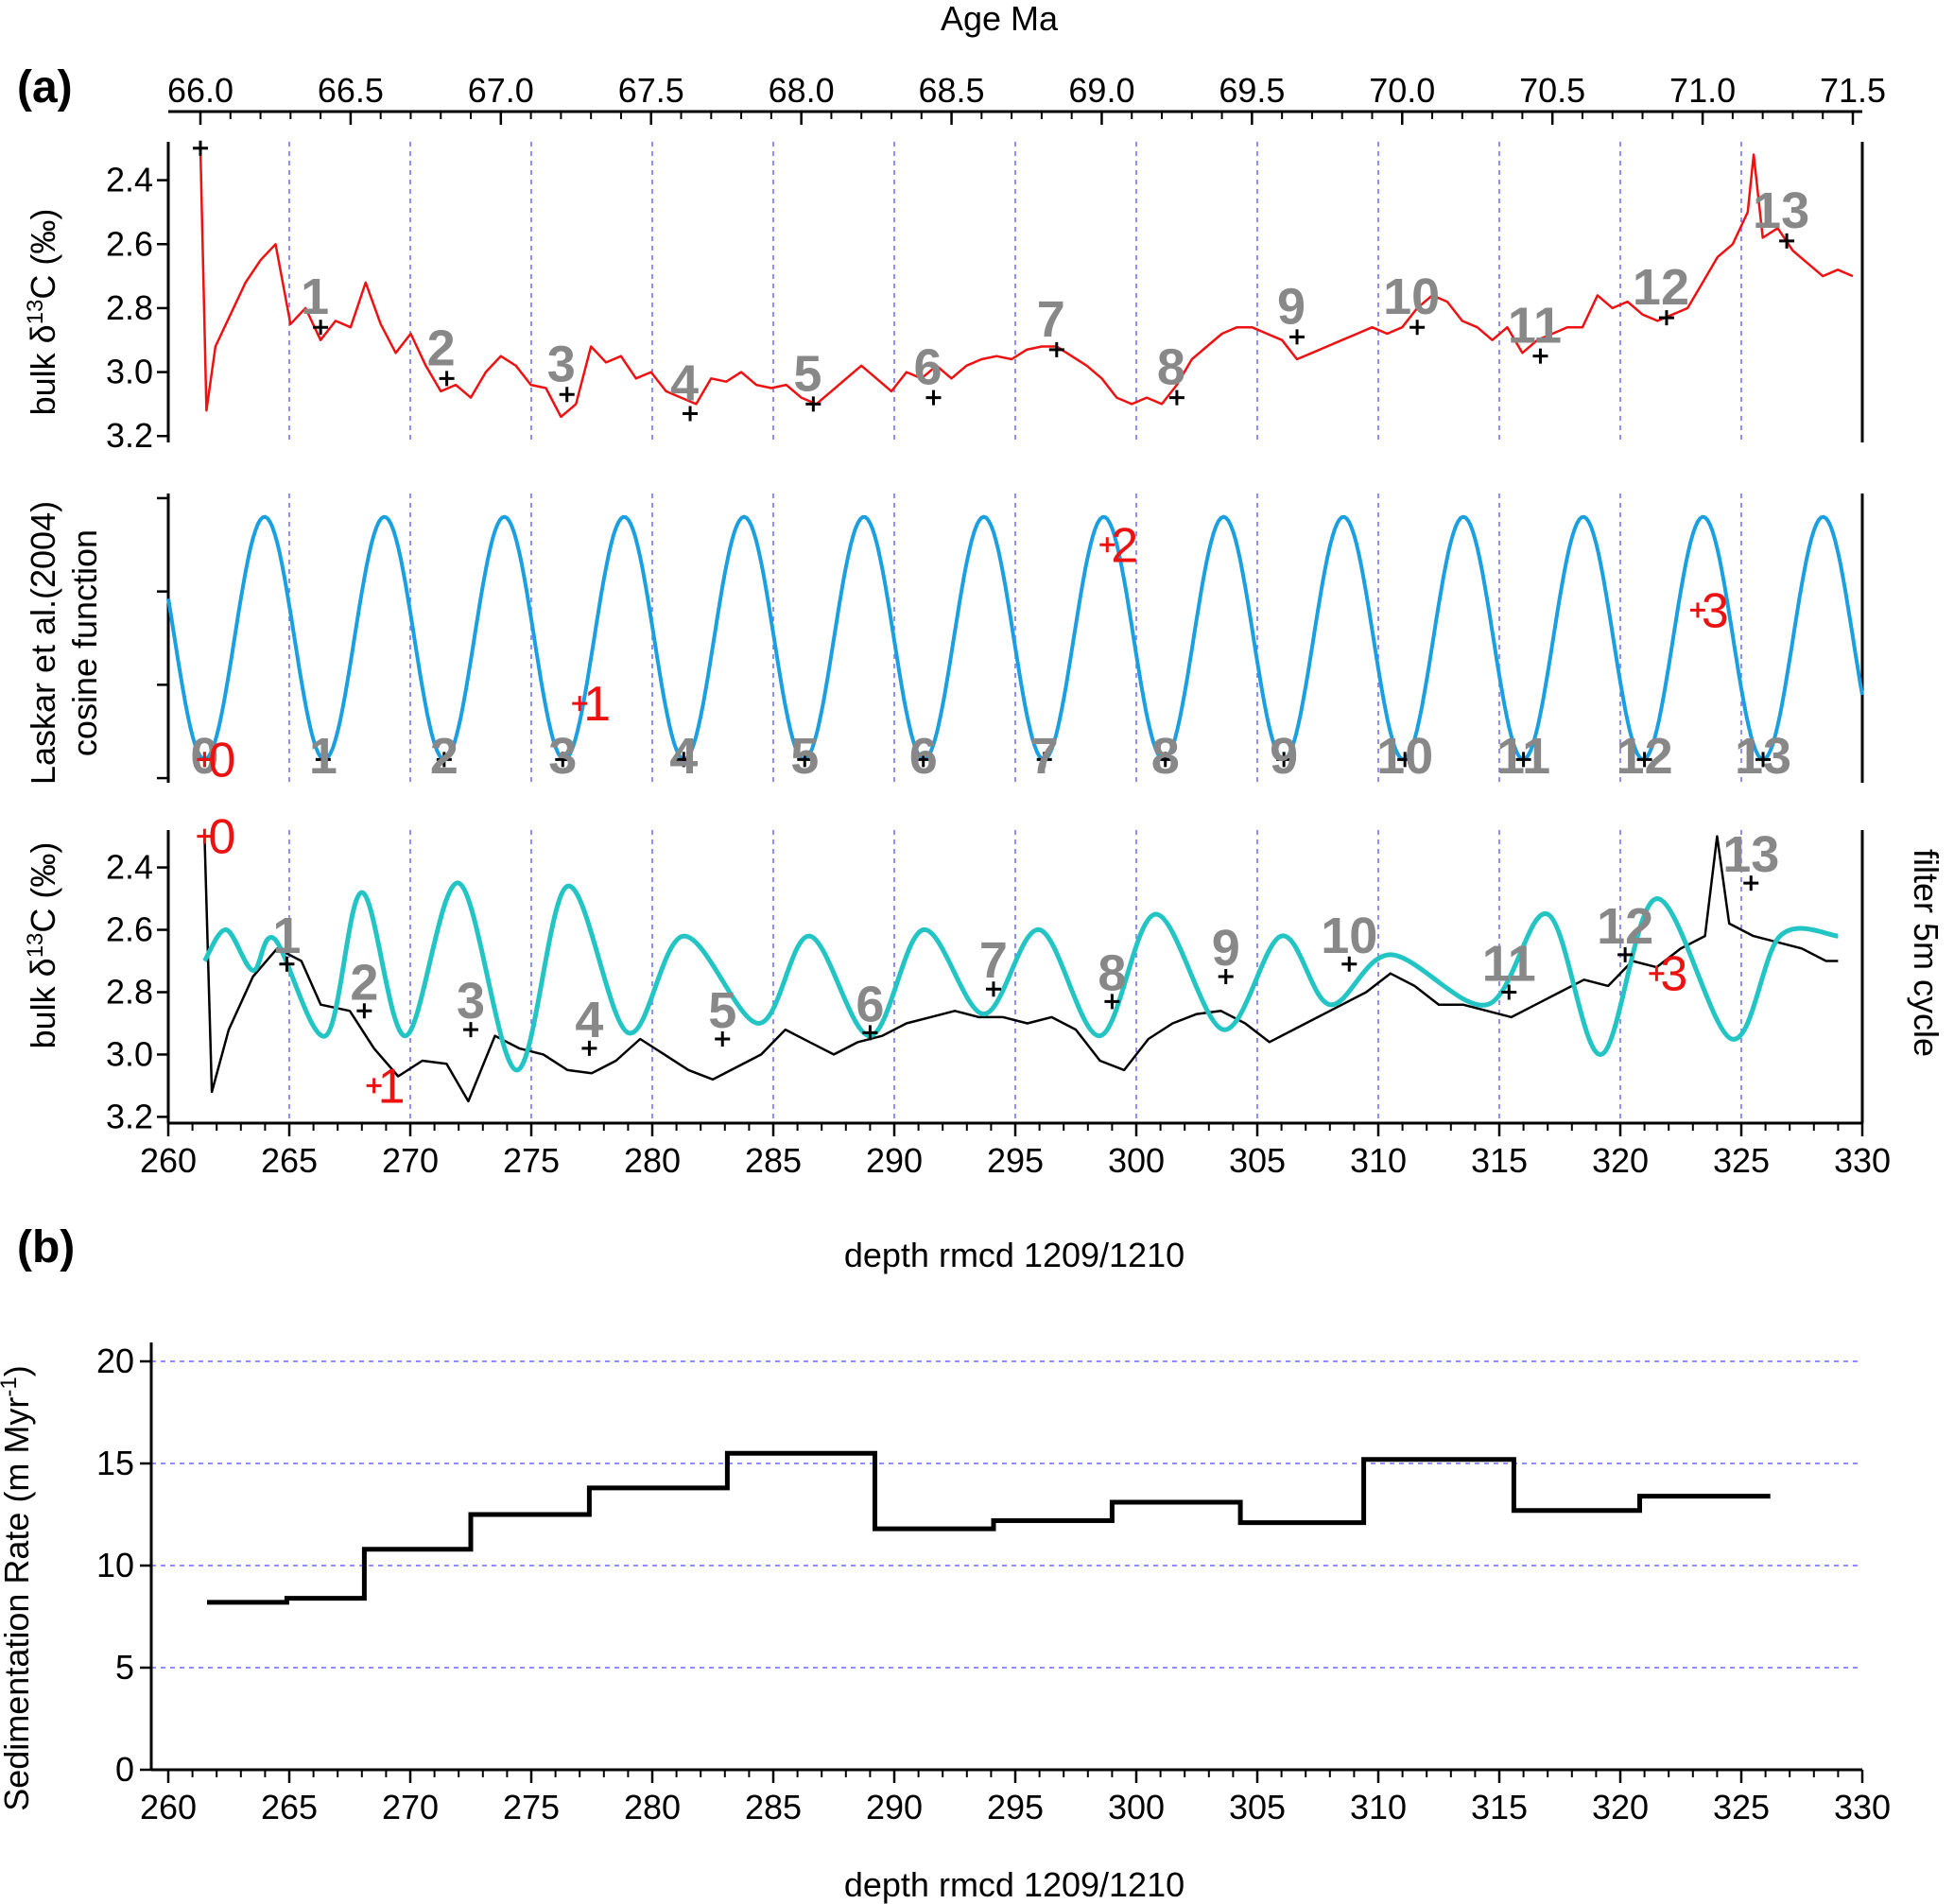 The image size is (1954, 1904). Describe the element at coordinates (562, 756) in the screenshot. I see `minimum-label: 3` at that location.